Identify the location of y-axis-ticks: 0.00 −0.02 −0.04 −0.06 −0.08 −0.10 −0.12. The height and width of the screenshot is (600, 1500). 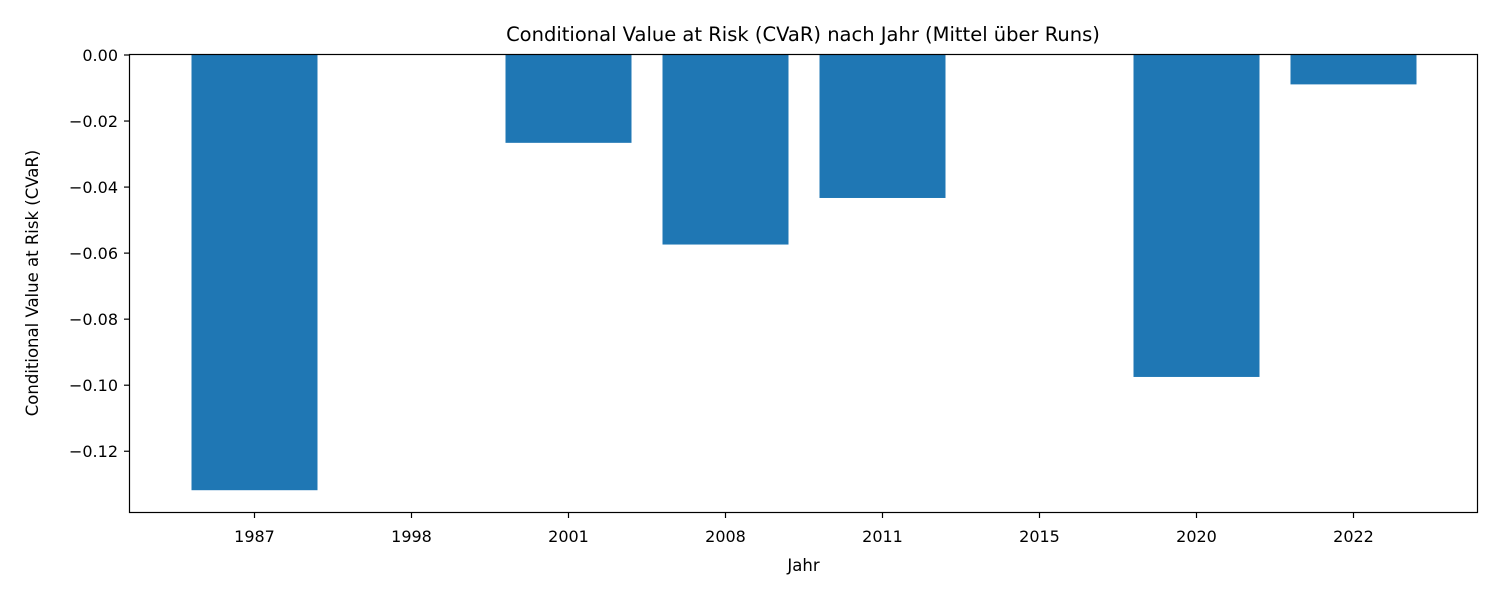
(99, 253).